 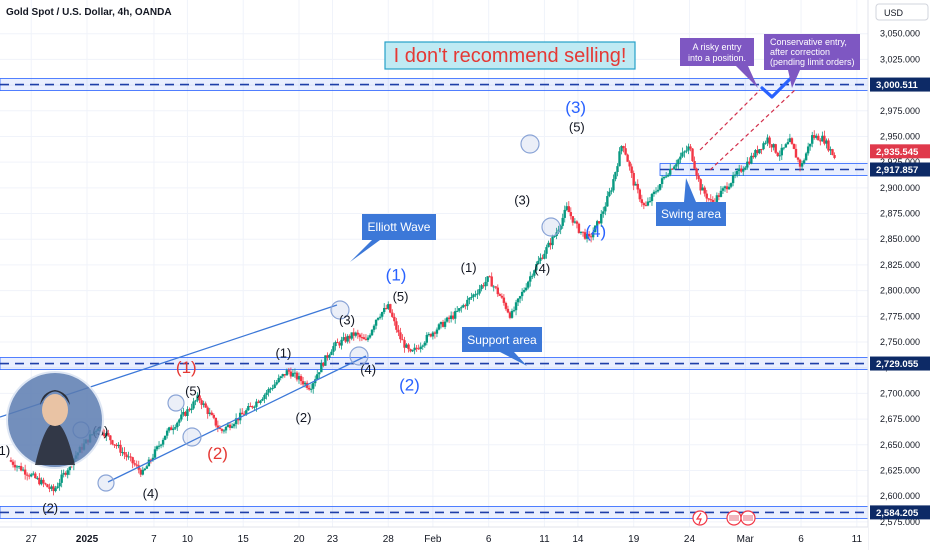 What do you see at coordinates (502, 346) in the screenshot?
I see `support-area-callout: Support area` at bounding box center [502, 346].